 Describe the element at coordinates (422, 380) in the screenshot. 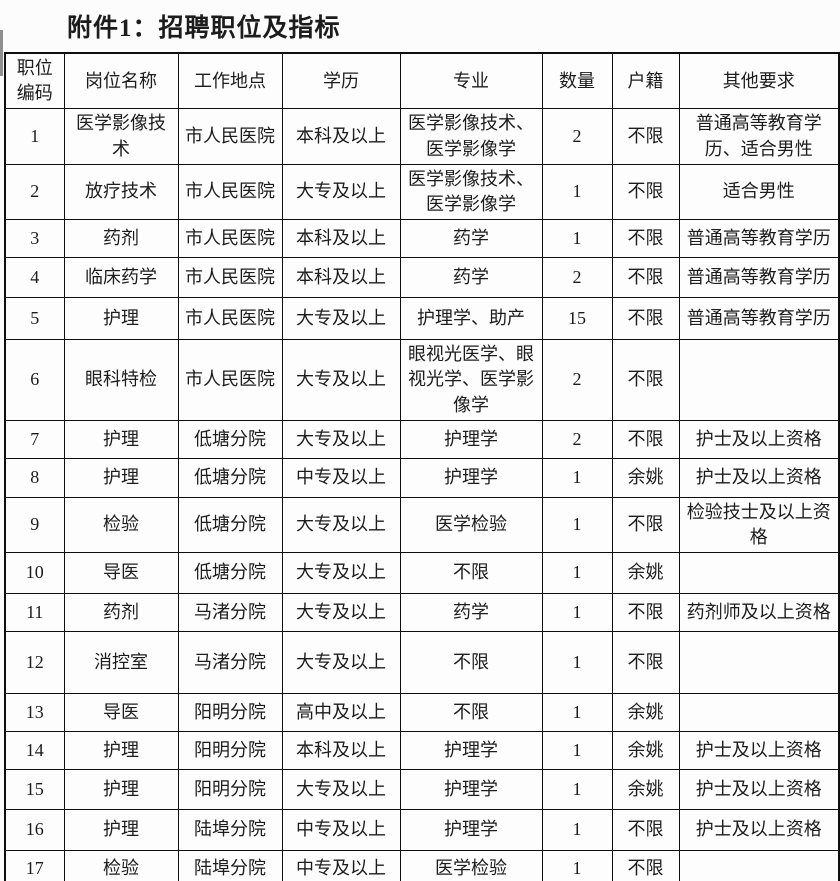

I see `table-row: 6 眼科特检 市人民医院 大专及以上 眼视光医学、眼视光学、医学影像学 2 不限` at that location.